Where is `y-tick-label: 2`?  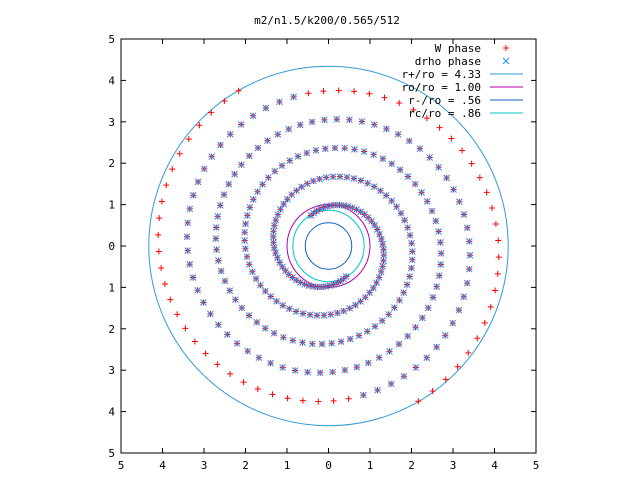 y-tick-label: 2 is located at coordinates (111, 329).